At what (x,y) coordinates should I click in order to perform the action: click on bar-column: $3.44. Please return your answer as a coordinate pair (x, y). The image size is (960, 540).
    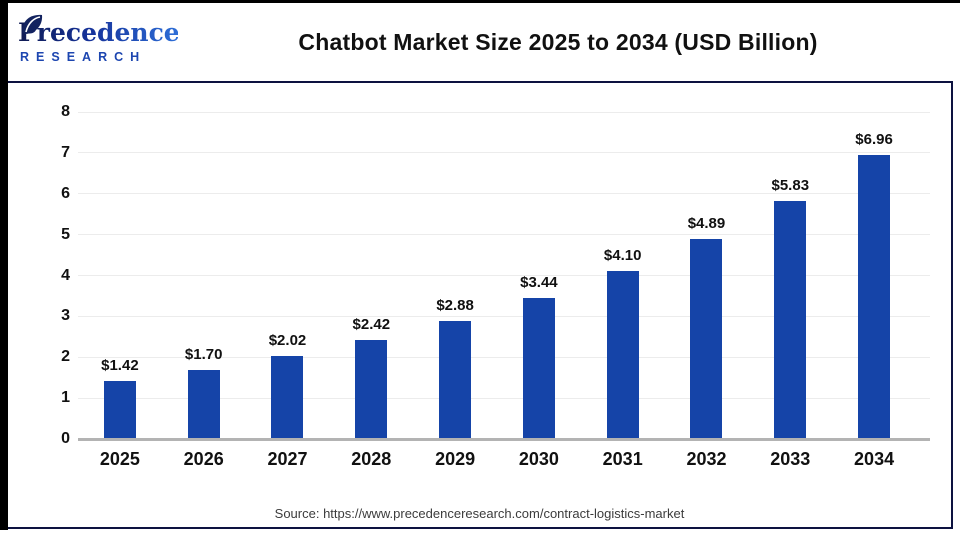
    Looking at the image, I should click on (539, 275).